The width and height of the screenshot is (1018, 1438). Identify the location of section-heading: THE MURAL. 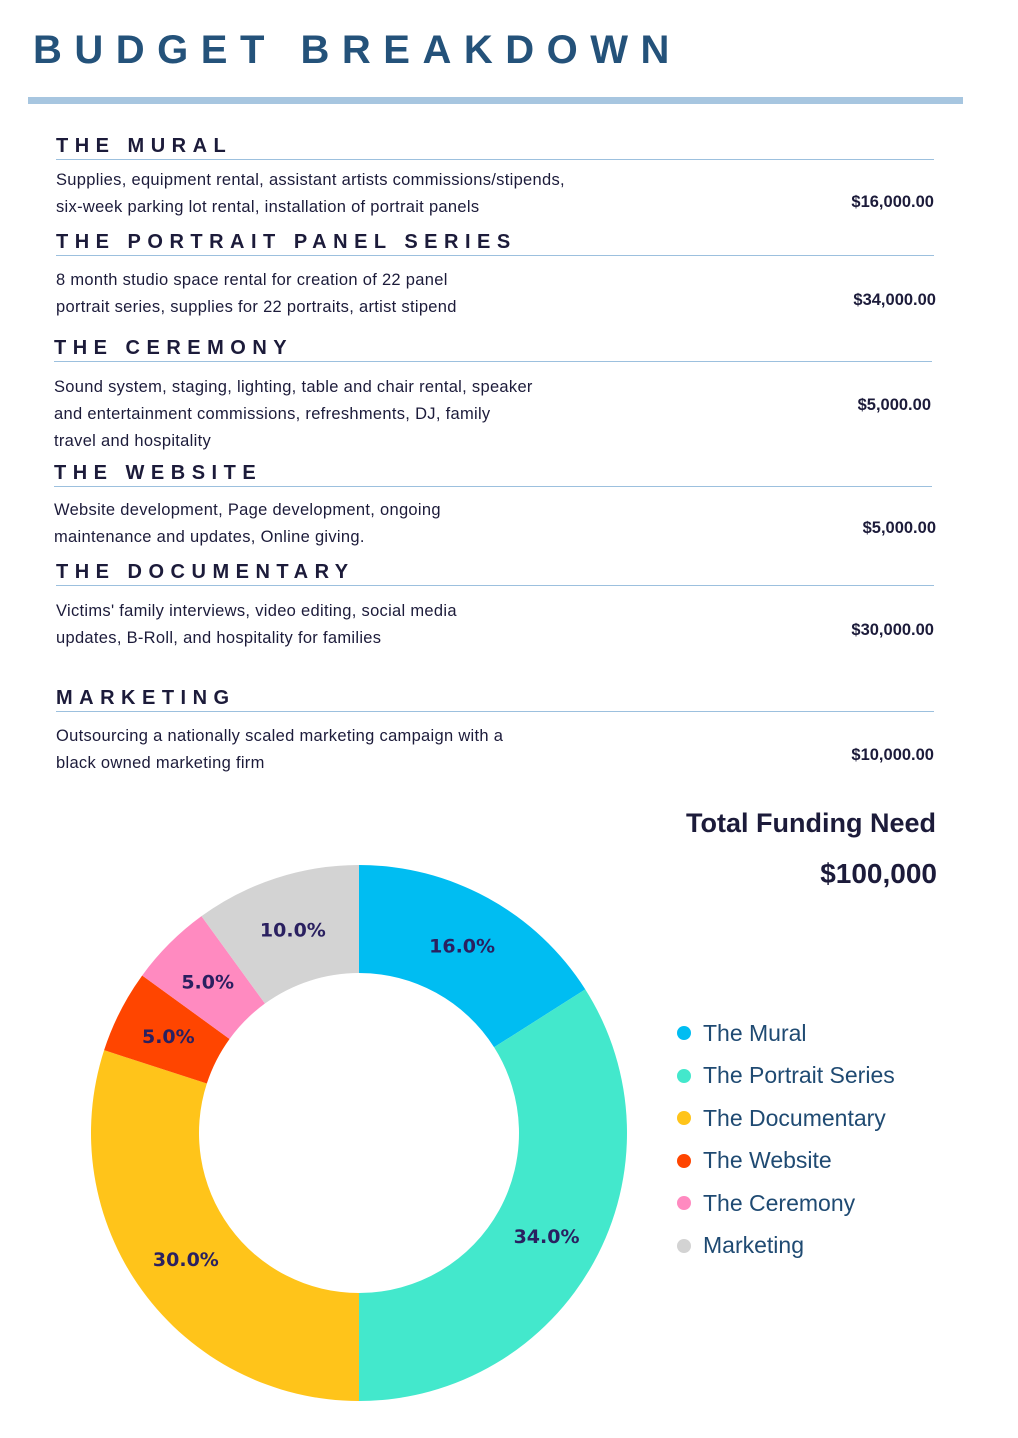
(144, 146).